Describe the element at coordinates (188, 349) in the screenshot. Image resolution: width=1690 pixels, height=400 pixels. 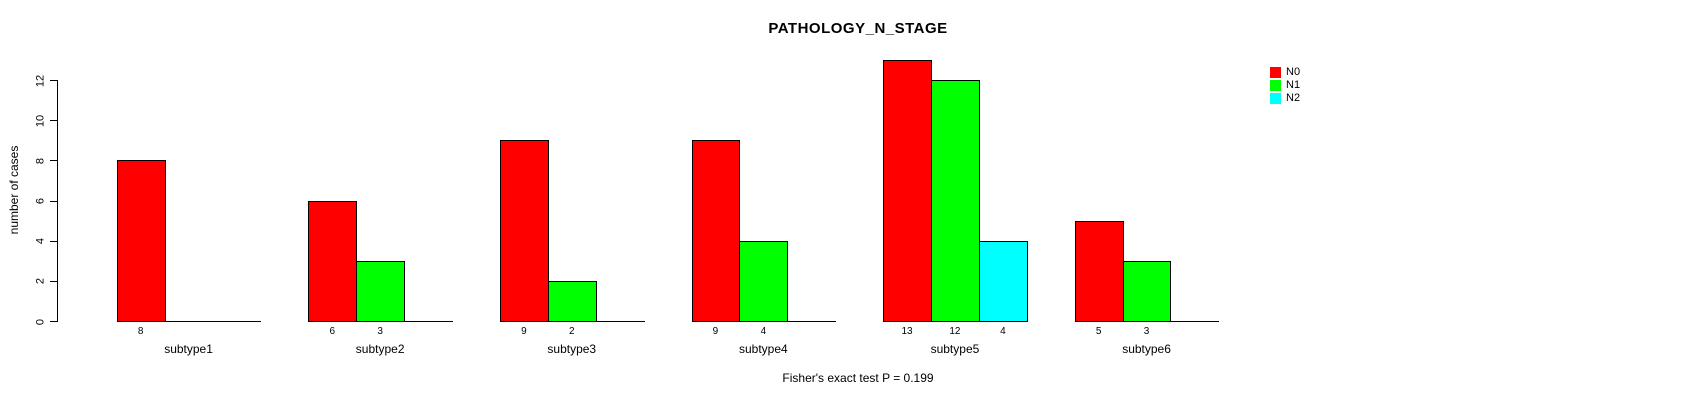
I see `x-category-label: subtype1` at that location.